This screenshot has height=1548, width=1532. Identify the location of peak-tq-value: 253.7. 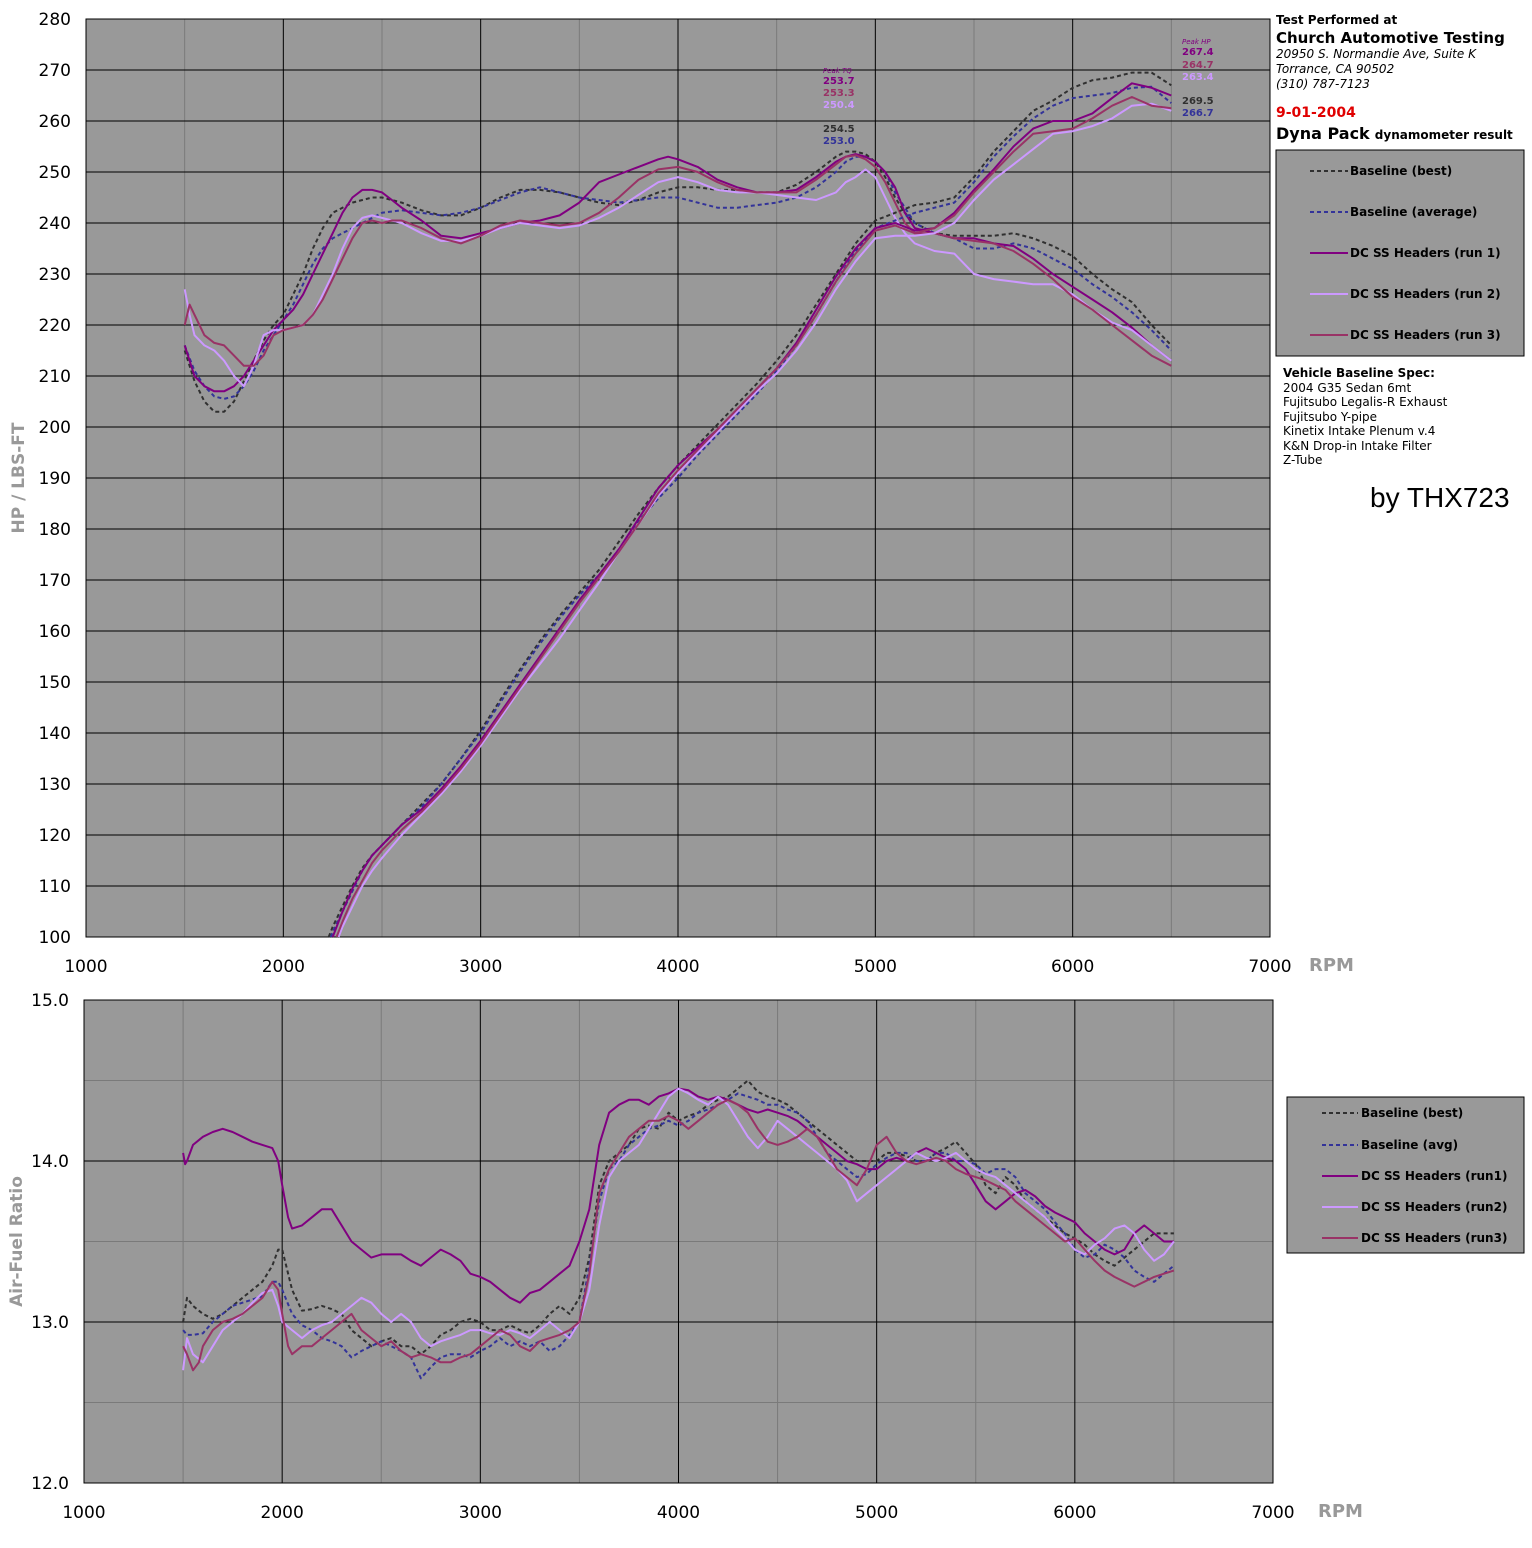
(839, 81).